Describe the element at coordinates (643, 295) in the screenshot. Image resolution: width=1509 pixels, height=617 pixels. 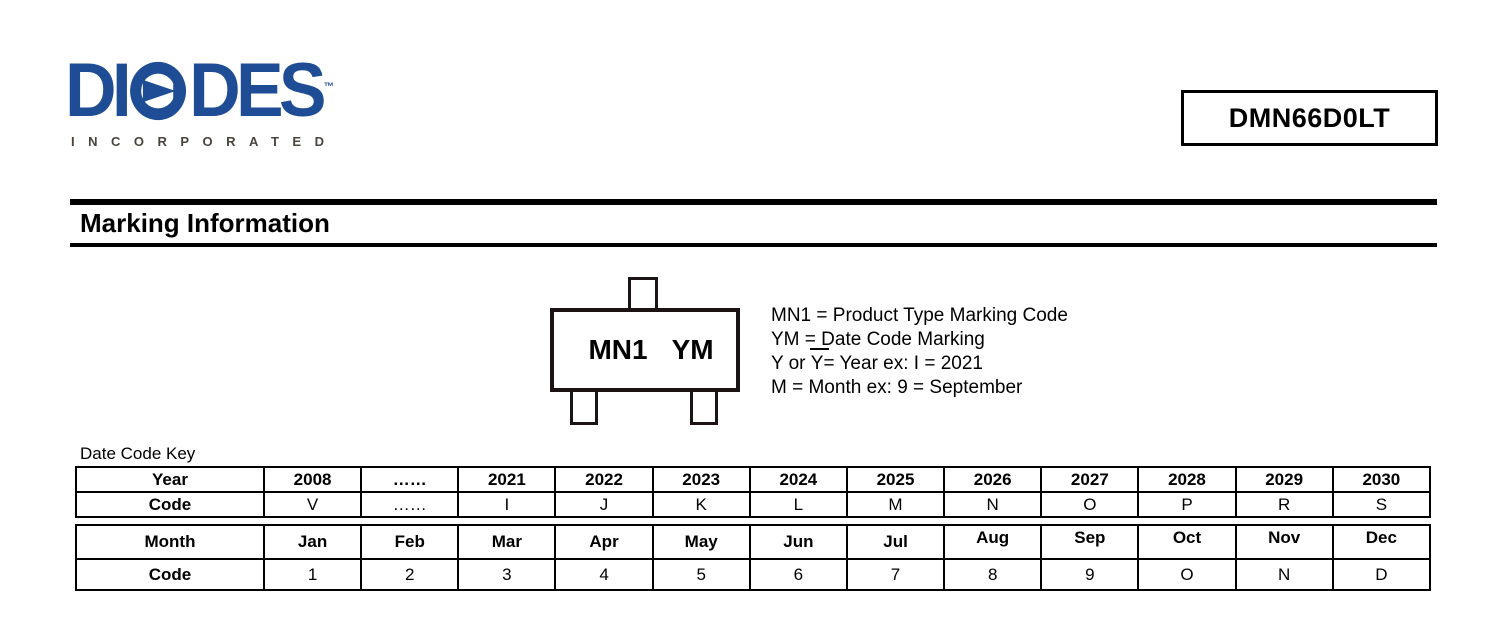
I see `package-pin-top` at that location.